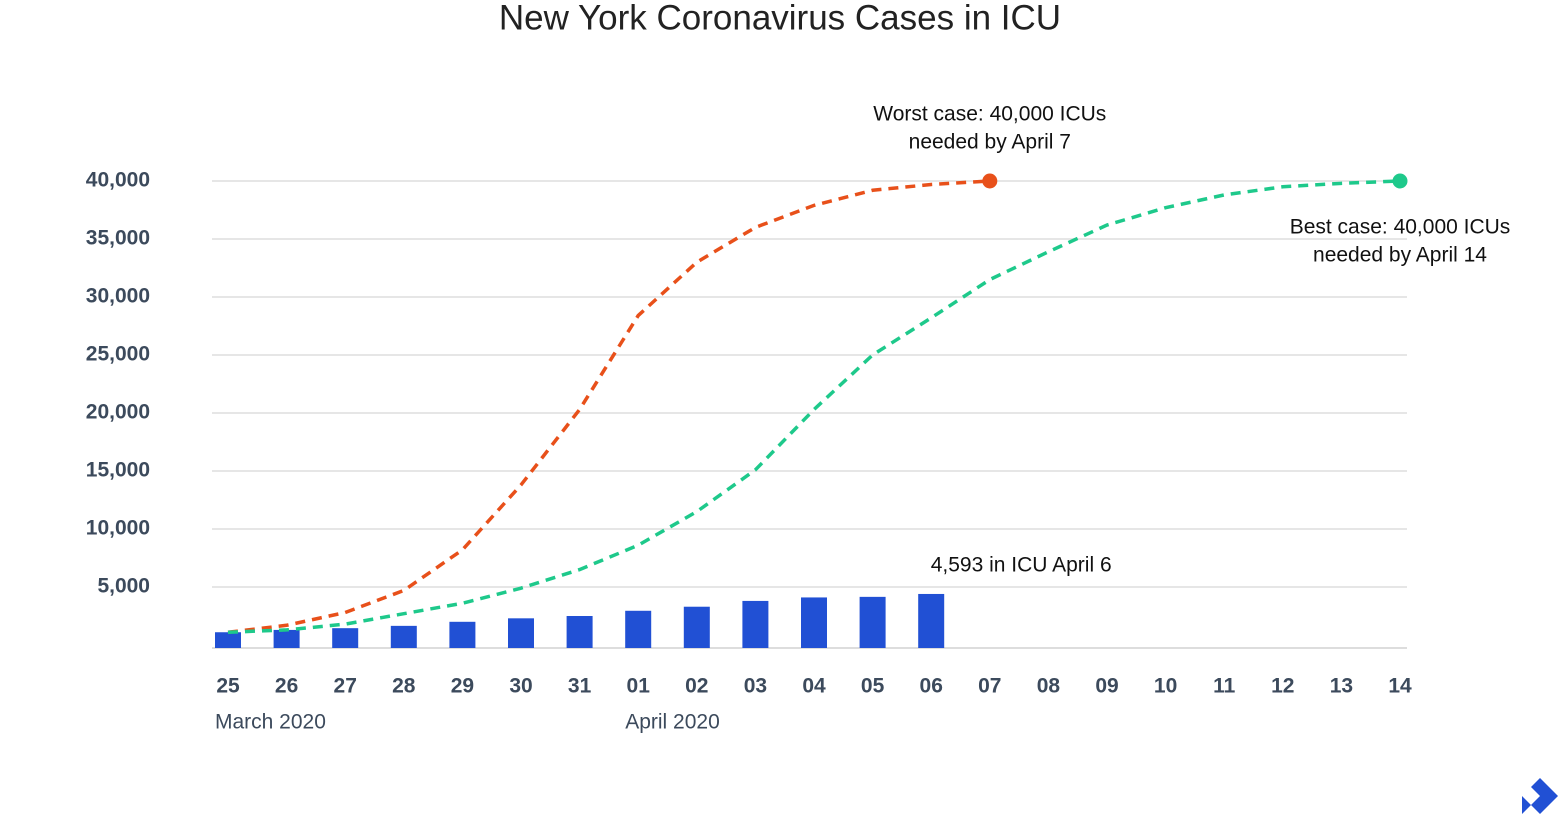  Describe the element at coordinates (118, 296) in the screenshot. I see `y-tick-label: 30,000` at that location.